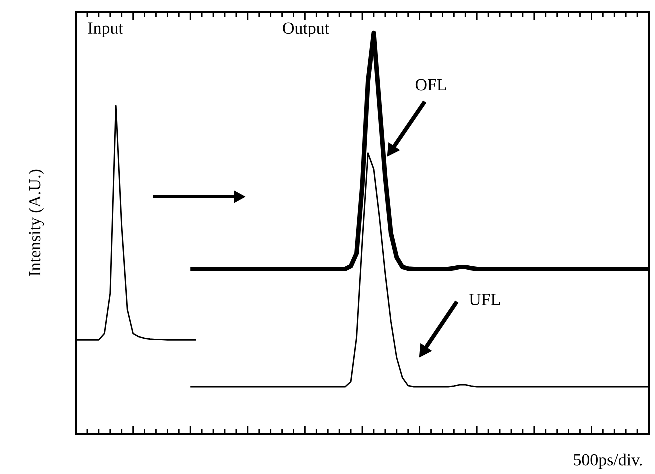 The image size is (655, 474). Describe the element at coordinates (484, 300) in the screenshot. I see `annotation: UFL` at that location.